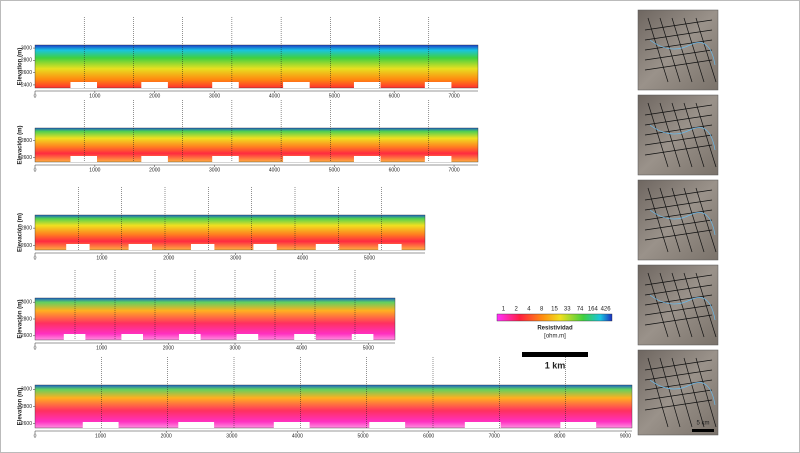 The height and width of the screenshot is (453, 800). What do you see at coordinates (593, 310) in the screenshot?
I see `colorbar-label: 164` at bounding box center [593, 310].